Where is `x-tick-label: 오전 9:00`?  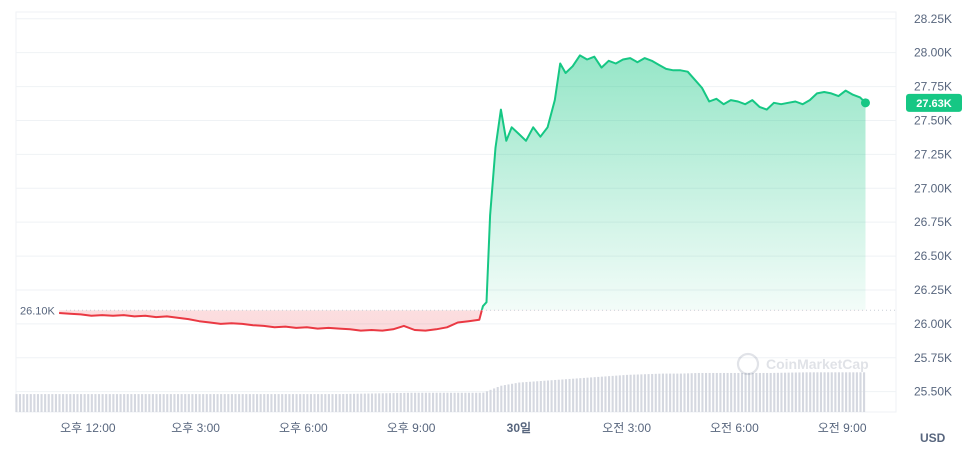
x-tick-label: 오전 9:00 is located at coordinates (842, 428).